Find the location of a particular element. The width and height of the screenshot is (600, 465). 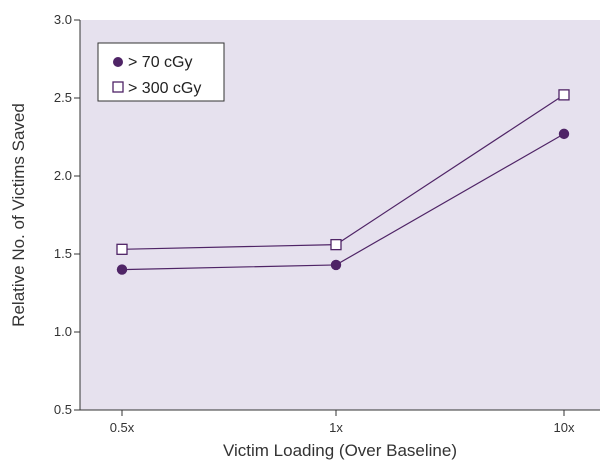

y-axis-title: Relative No. of Victims Saved is located at coordinates (18, 215).